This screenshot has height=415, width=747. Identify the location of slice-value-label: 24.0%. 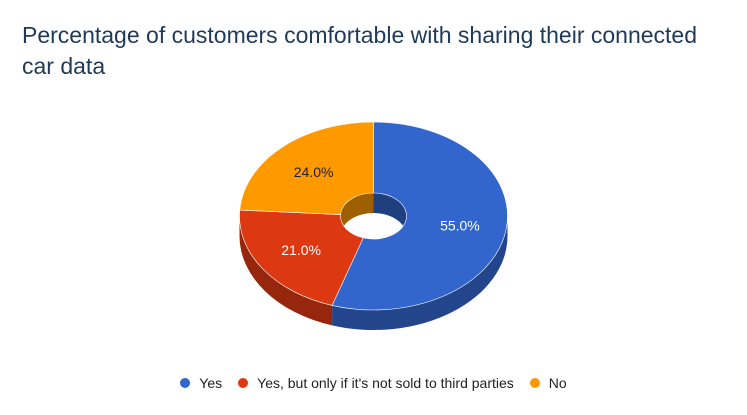
(314, 172).